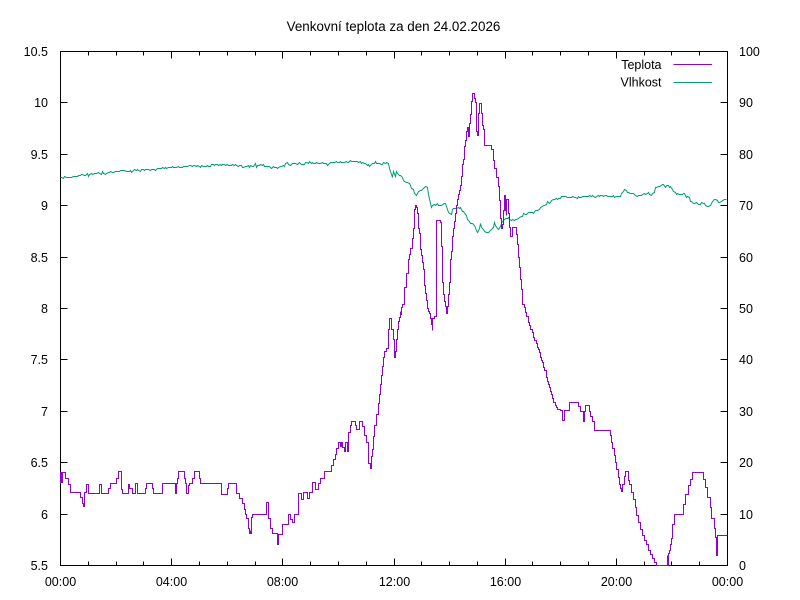 Image resolution: width=800 pixels, height=600 pixels. I want to click on svg-text: 20:00, so click(616, 582).